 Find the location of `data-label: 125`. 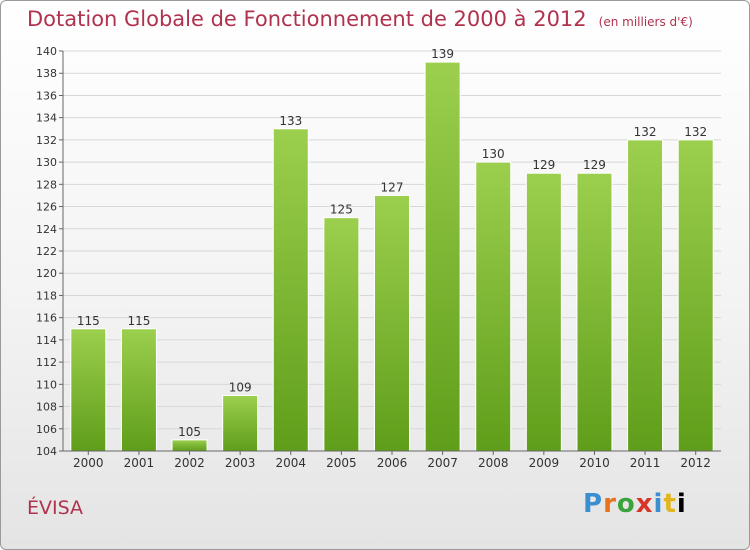

data-label: 125 is located at coordinates (341, 210).